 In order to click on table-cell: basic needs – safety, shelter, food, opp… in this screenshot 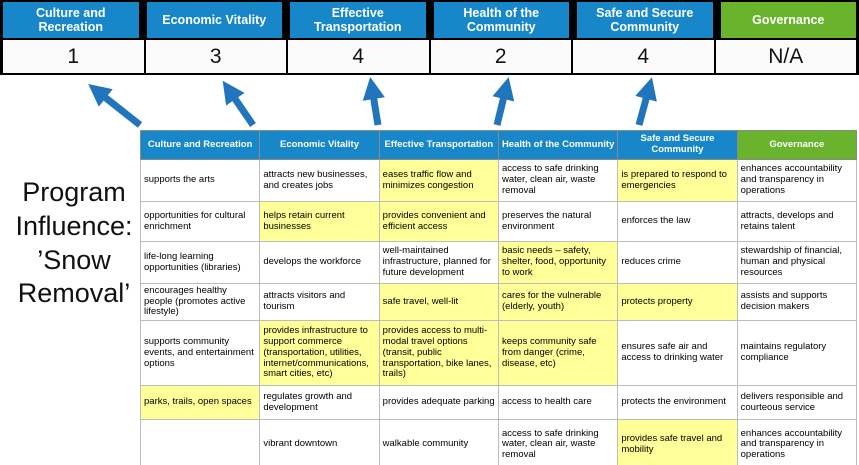, I will do `click(558, 262)`.